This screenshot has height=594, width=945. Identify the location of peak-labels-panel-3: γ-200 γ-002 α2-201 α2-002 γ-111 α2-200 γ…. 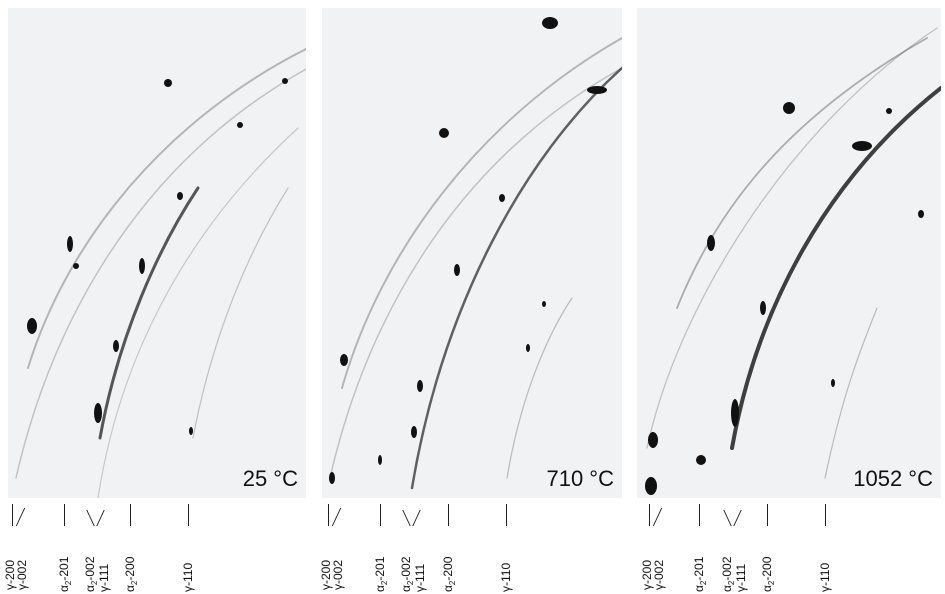
(789, 547).